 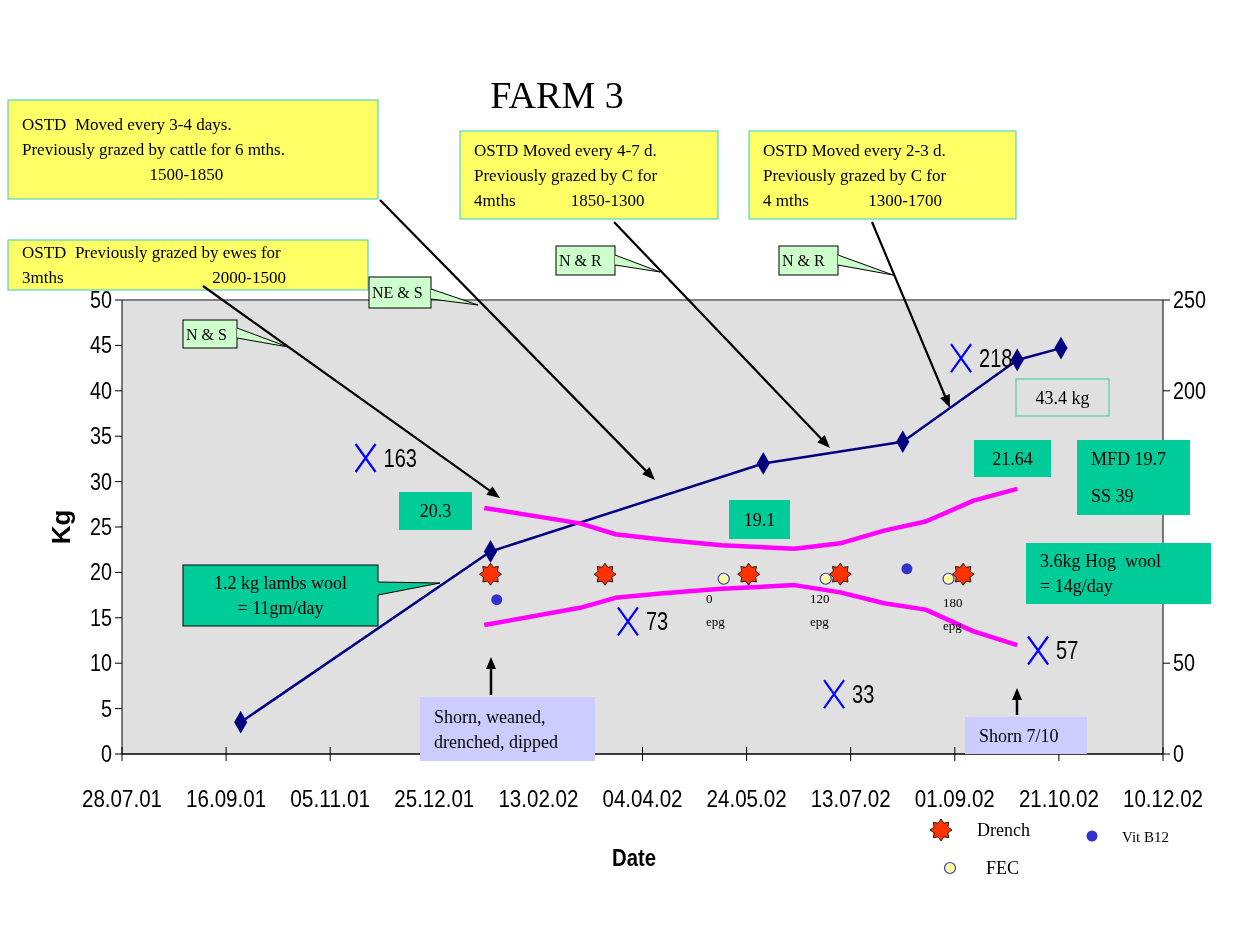 I want to click on y-tick-label: 50, so click(x=103, y=299).